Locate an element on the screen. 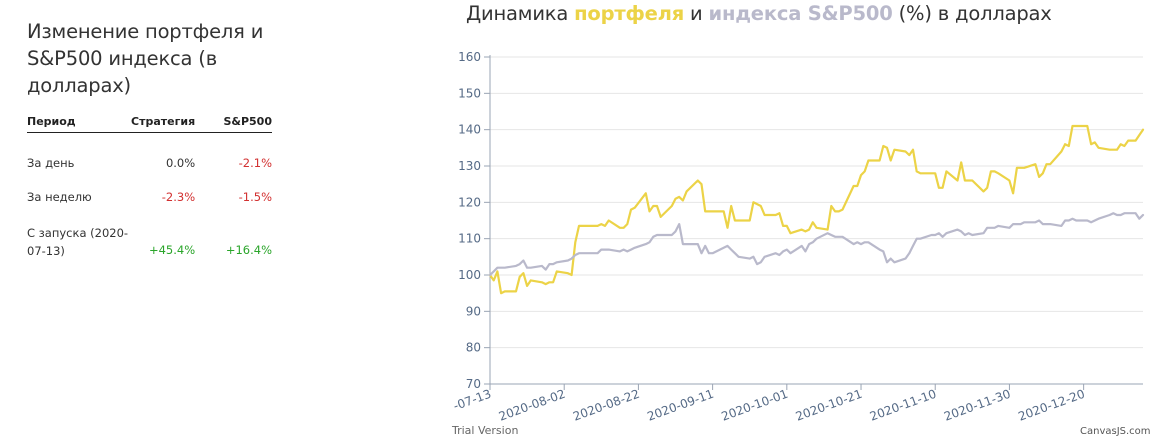 This screenshot has width=1156, height=442. chart-title-sp500: индекса S&P500 is located at coordinates (800, 13).